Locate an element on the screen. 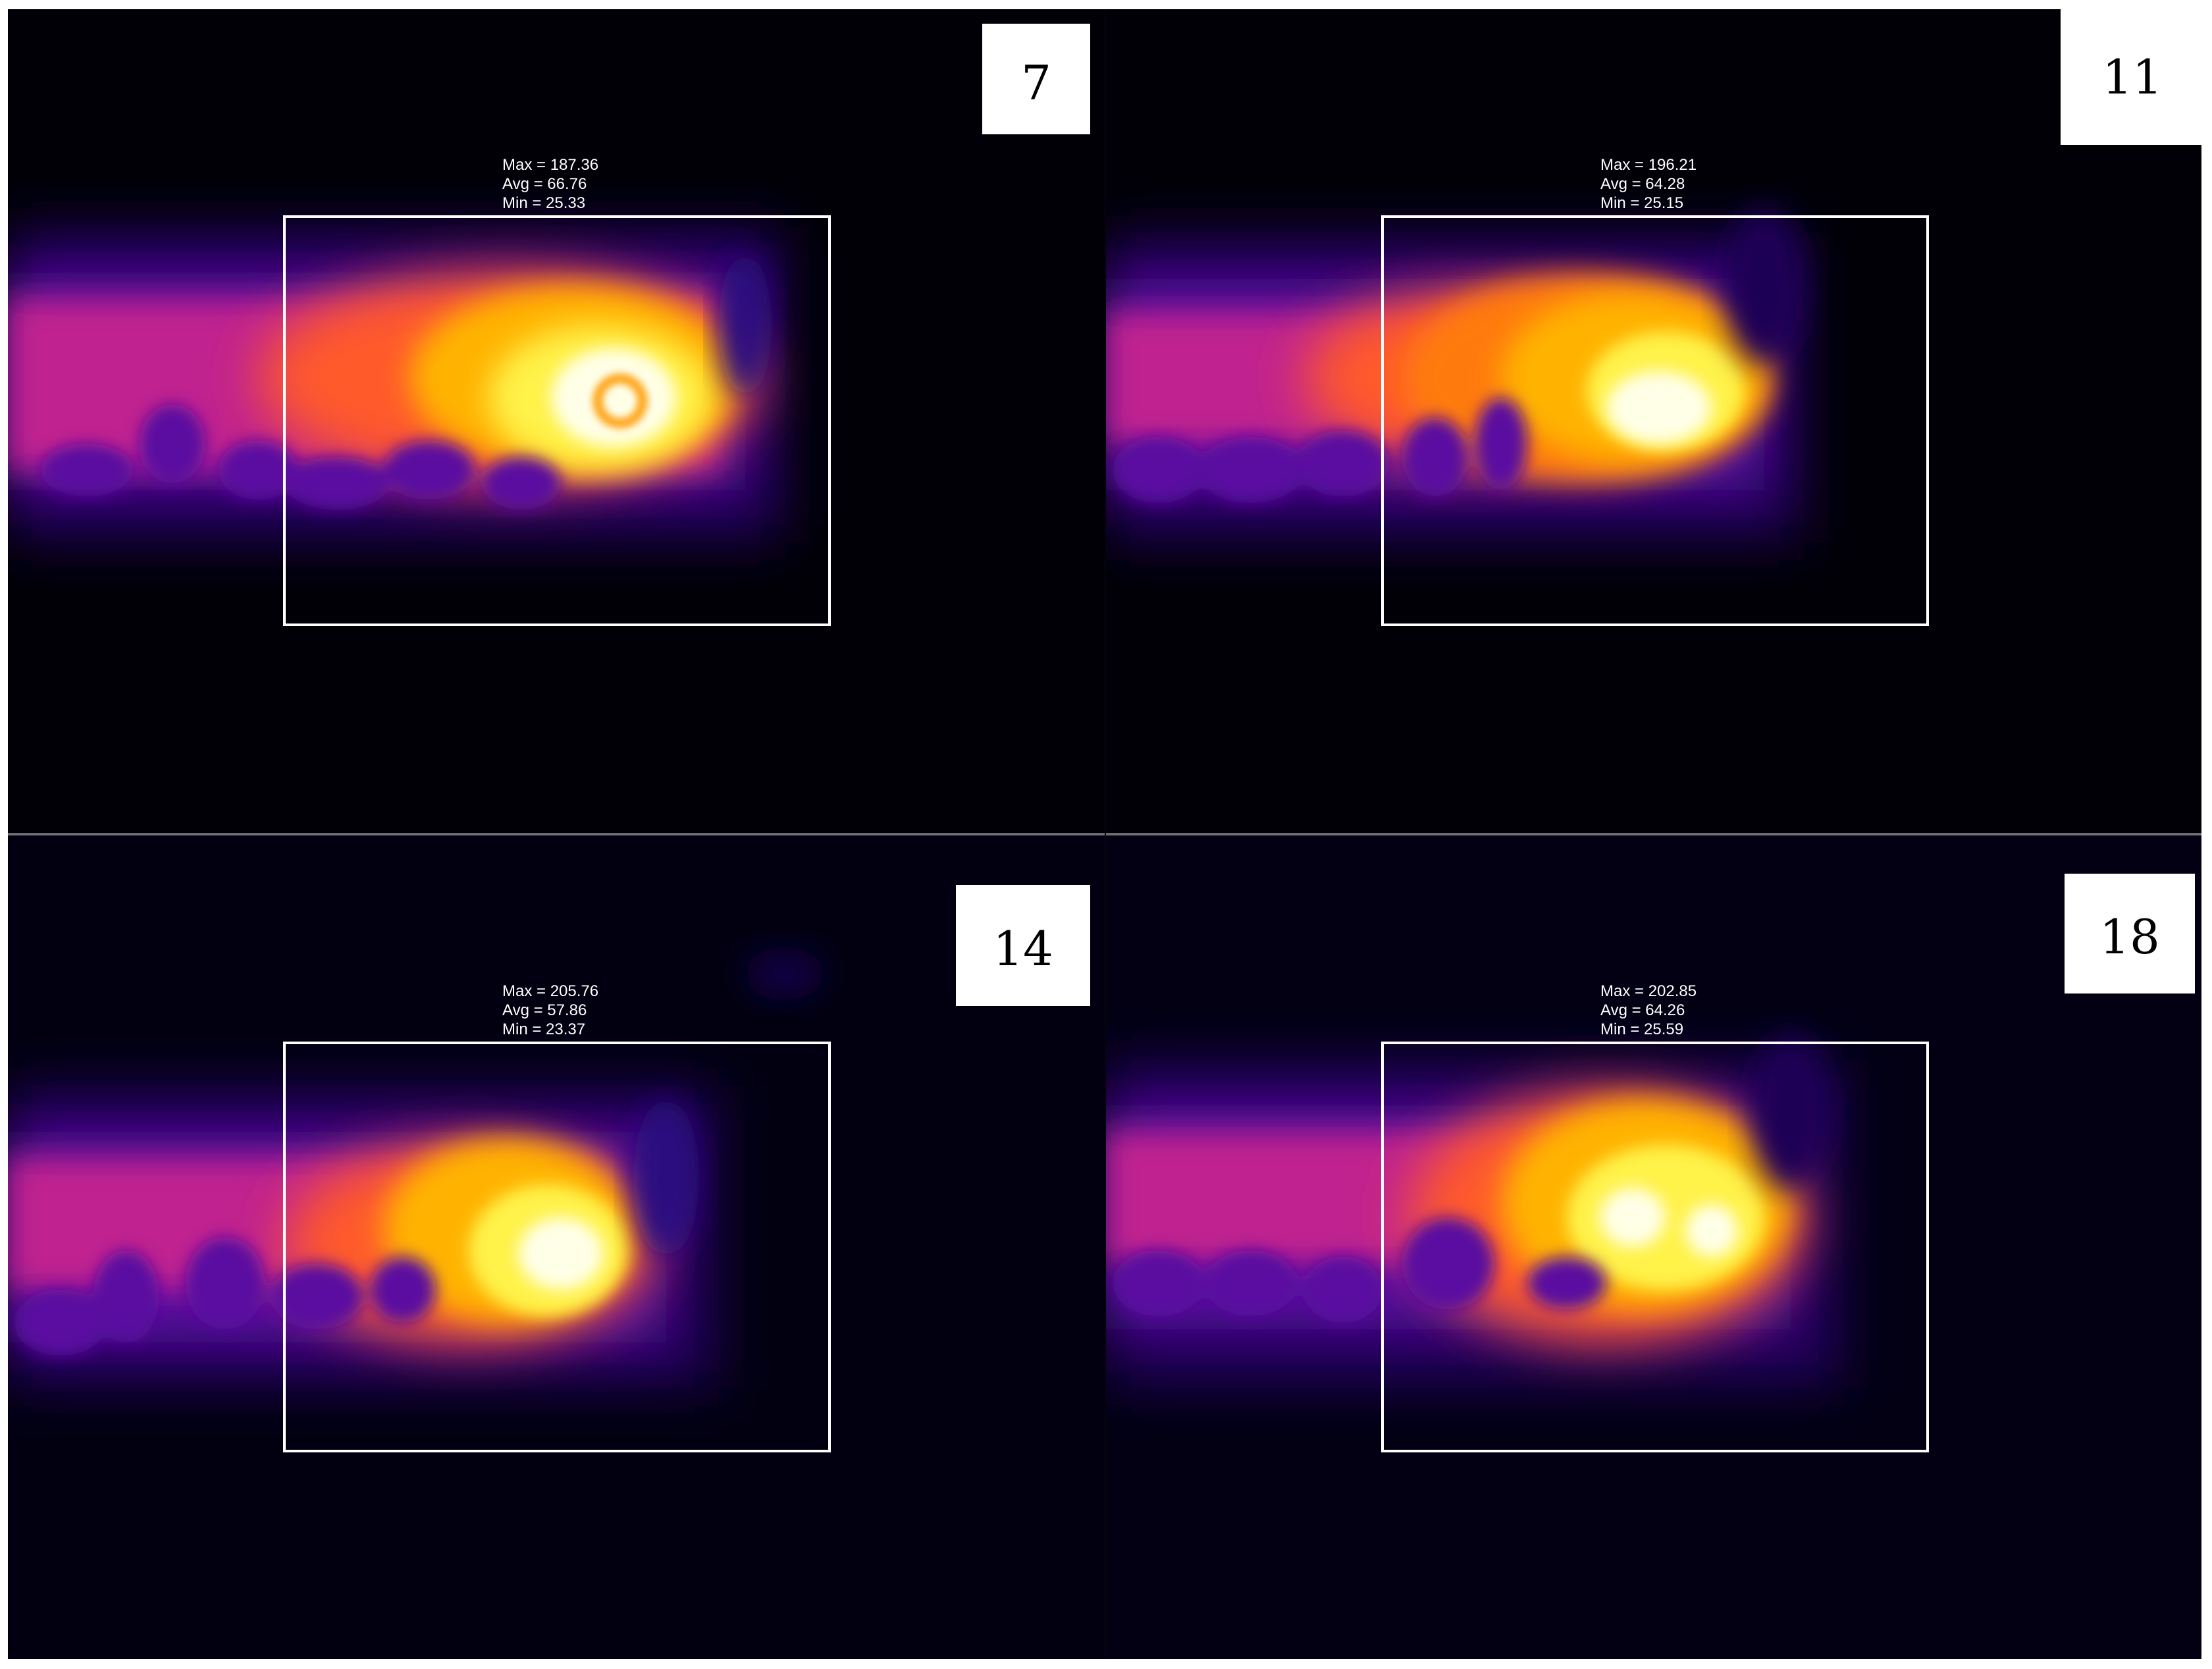 The image size is (2212, 1669). roi-statistics: Max = 187.36 Avg = 66.76 Min = 25.33 is located at coordinates (550, 184).